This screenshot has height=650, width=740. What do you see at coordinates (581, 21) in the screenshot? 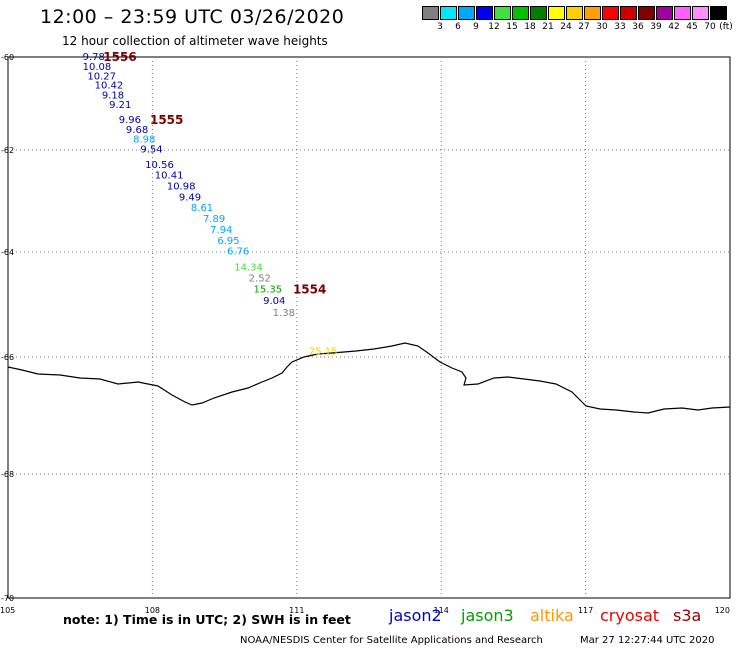
I see `wave-height-colorbar: 3 6 9 12 15 18 21 24 27 30 33 36 39 42 45 70 (ft)` at bounding box center [581, 21].